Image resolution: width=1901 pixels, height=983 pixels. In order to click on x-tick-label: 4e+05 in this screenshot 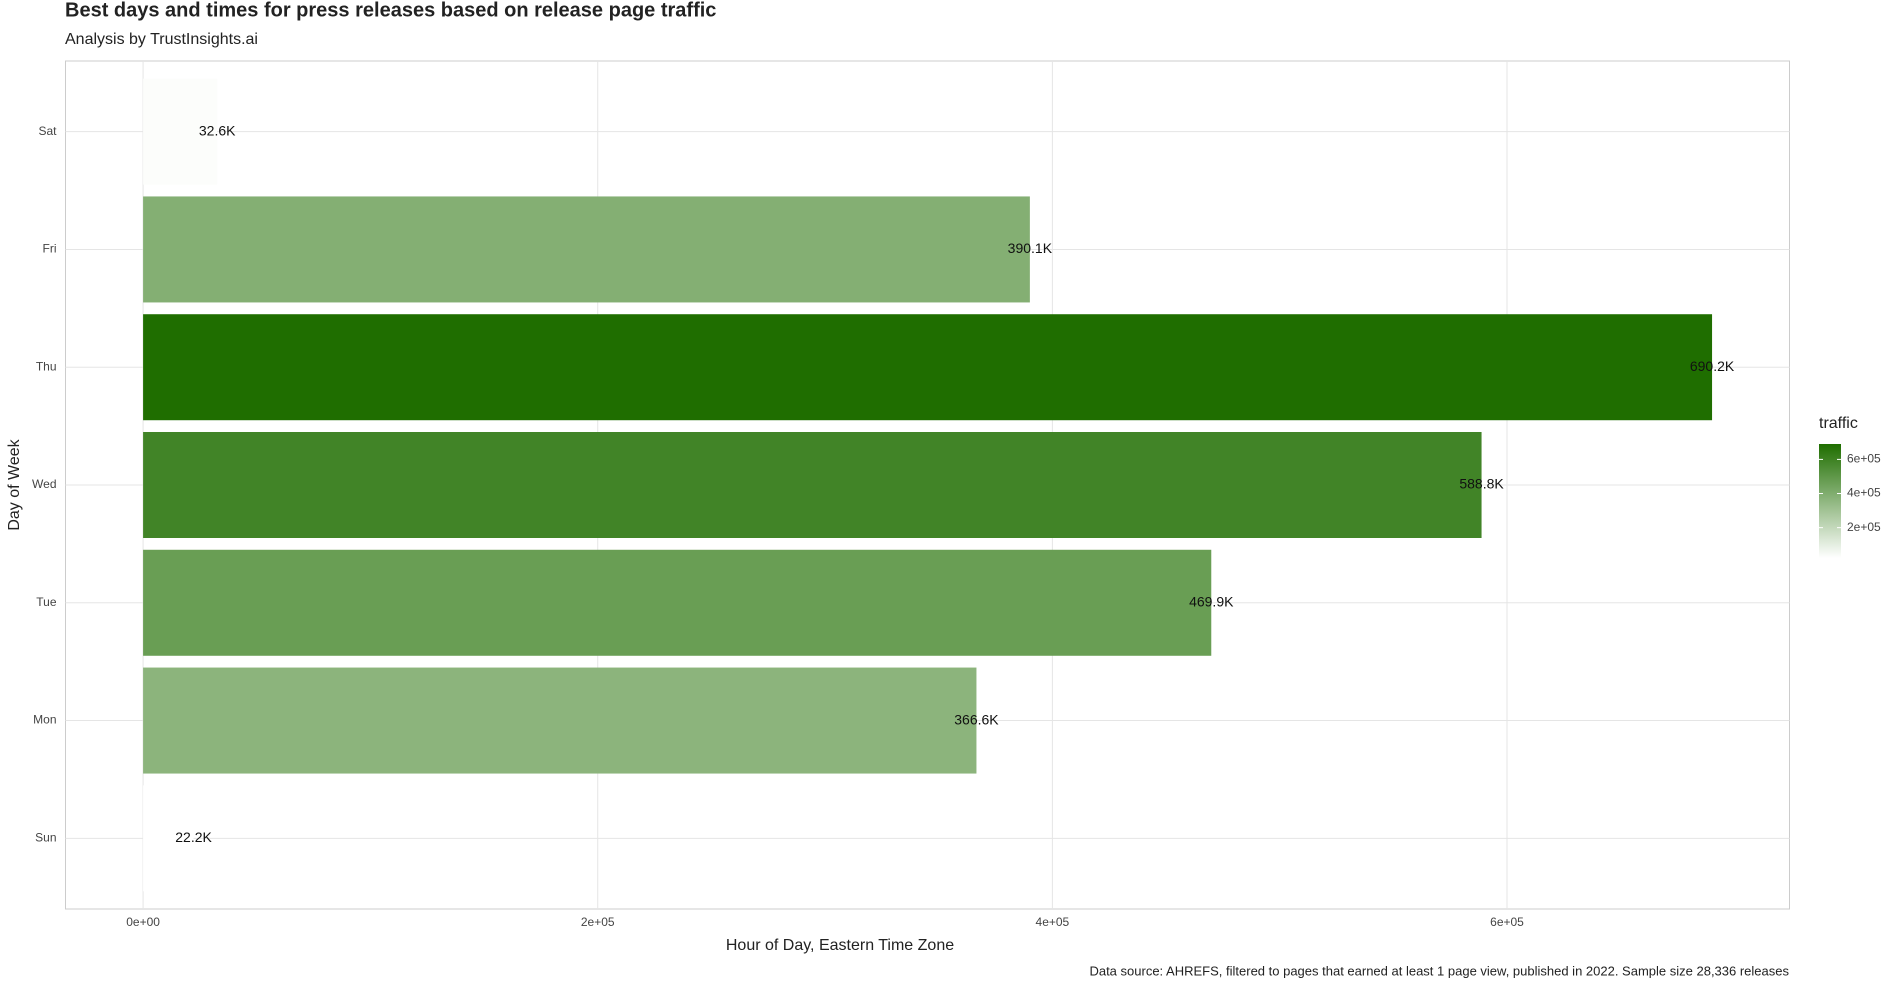, I will do `click(1053, 922)`.